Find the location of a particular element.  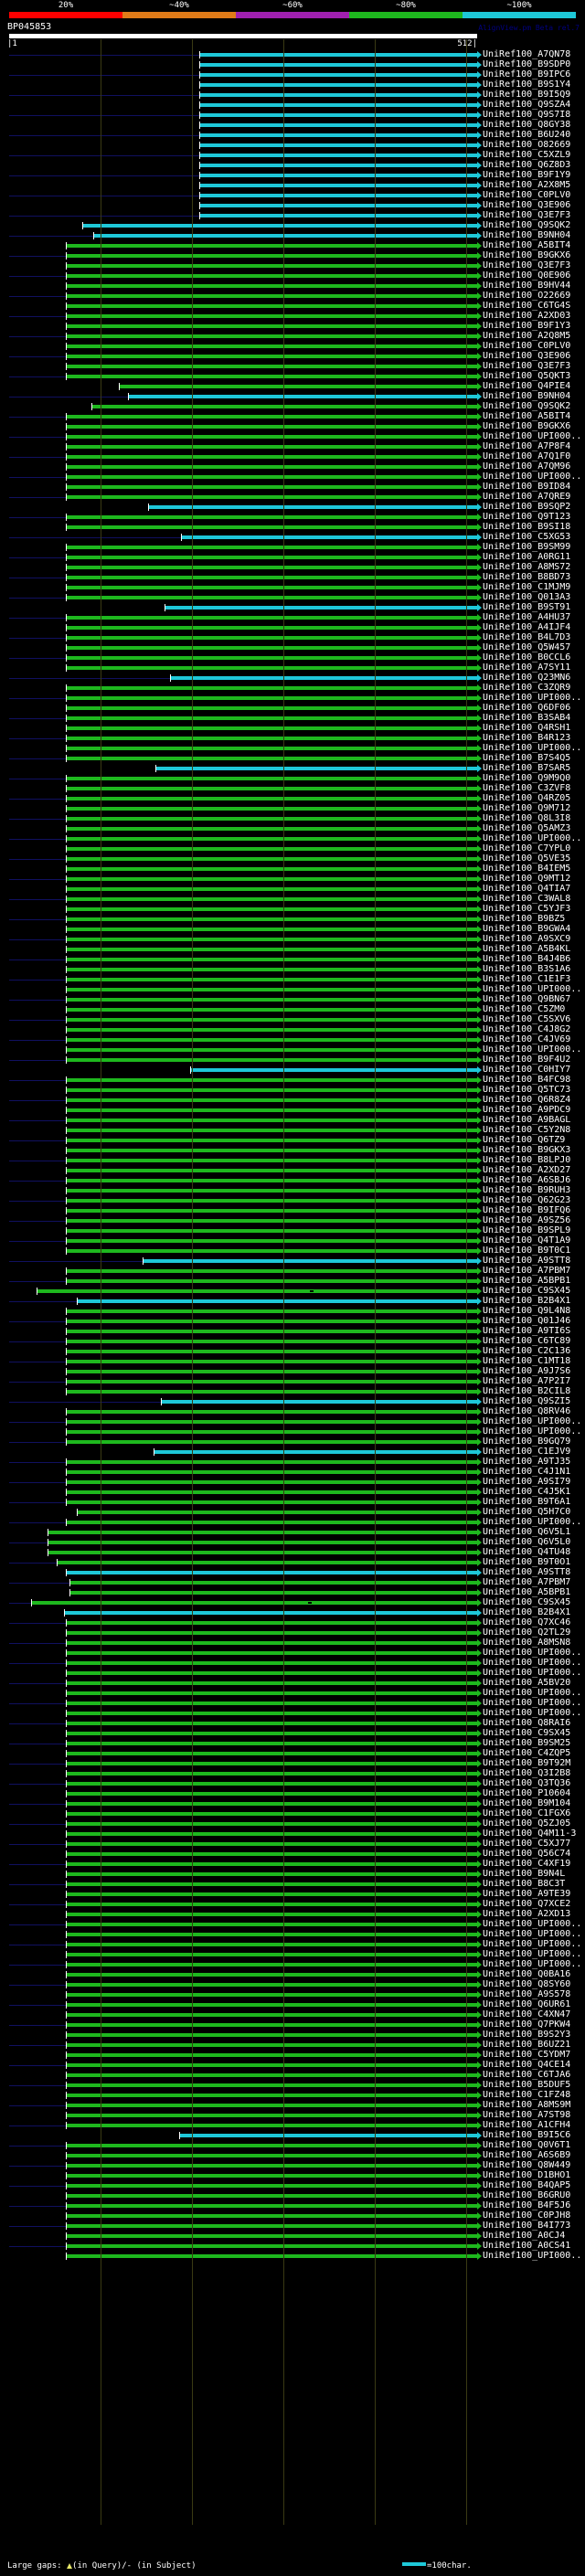

hit-row: UniRef100_A5B4KL is located at coordinates (293, 949).